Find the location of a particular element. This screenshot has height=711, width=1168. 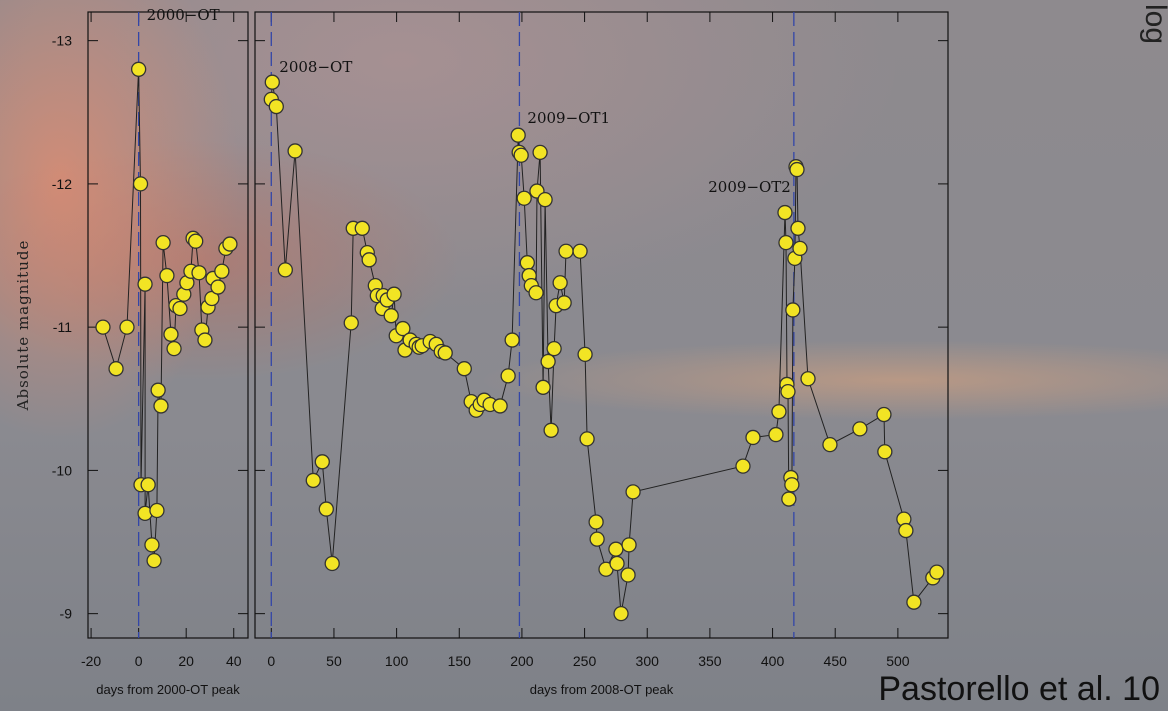

plot-frame is located at coordinates (168, 325).